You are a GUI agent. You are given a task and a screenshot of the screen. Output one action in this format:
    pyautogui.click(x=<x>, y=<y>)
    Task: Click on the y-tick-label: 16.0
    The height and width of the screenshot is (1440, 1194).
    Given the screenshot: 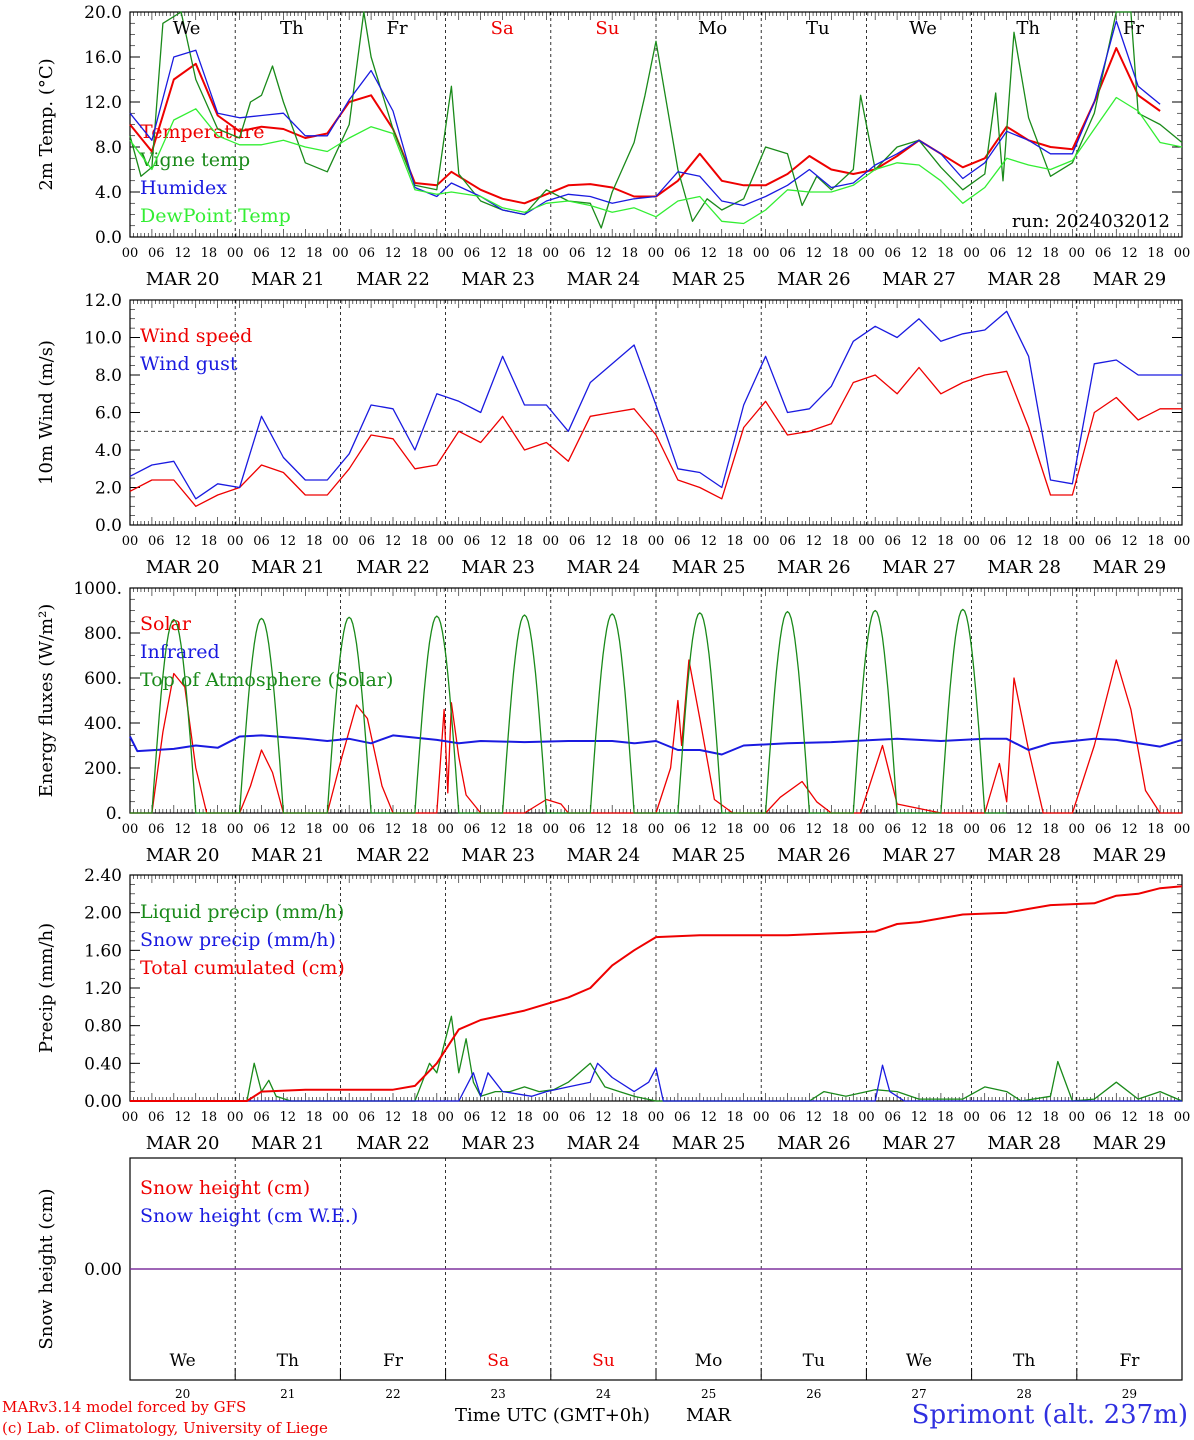 What is the action you would take?
    pyautogui.click(x=103, y=58)
    